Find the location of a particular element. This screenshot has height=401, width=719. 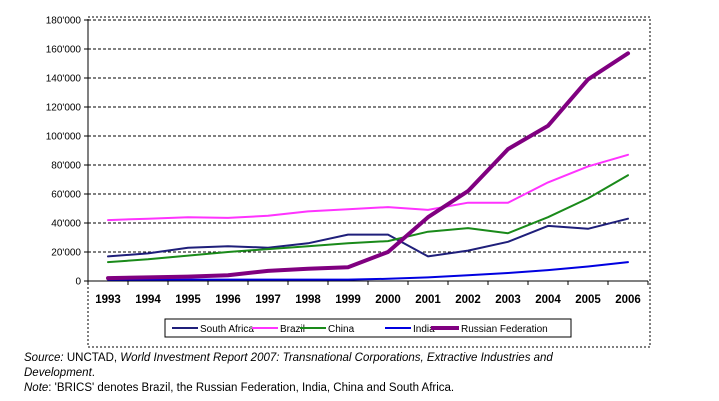

source-end: . is located at coordinates (93, 373).